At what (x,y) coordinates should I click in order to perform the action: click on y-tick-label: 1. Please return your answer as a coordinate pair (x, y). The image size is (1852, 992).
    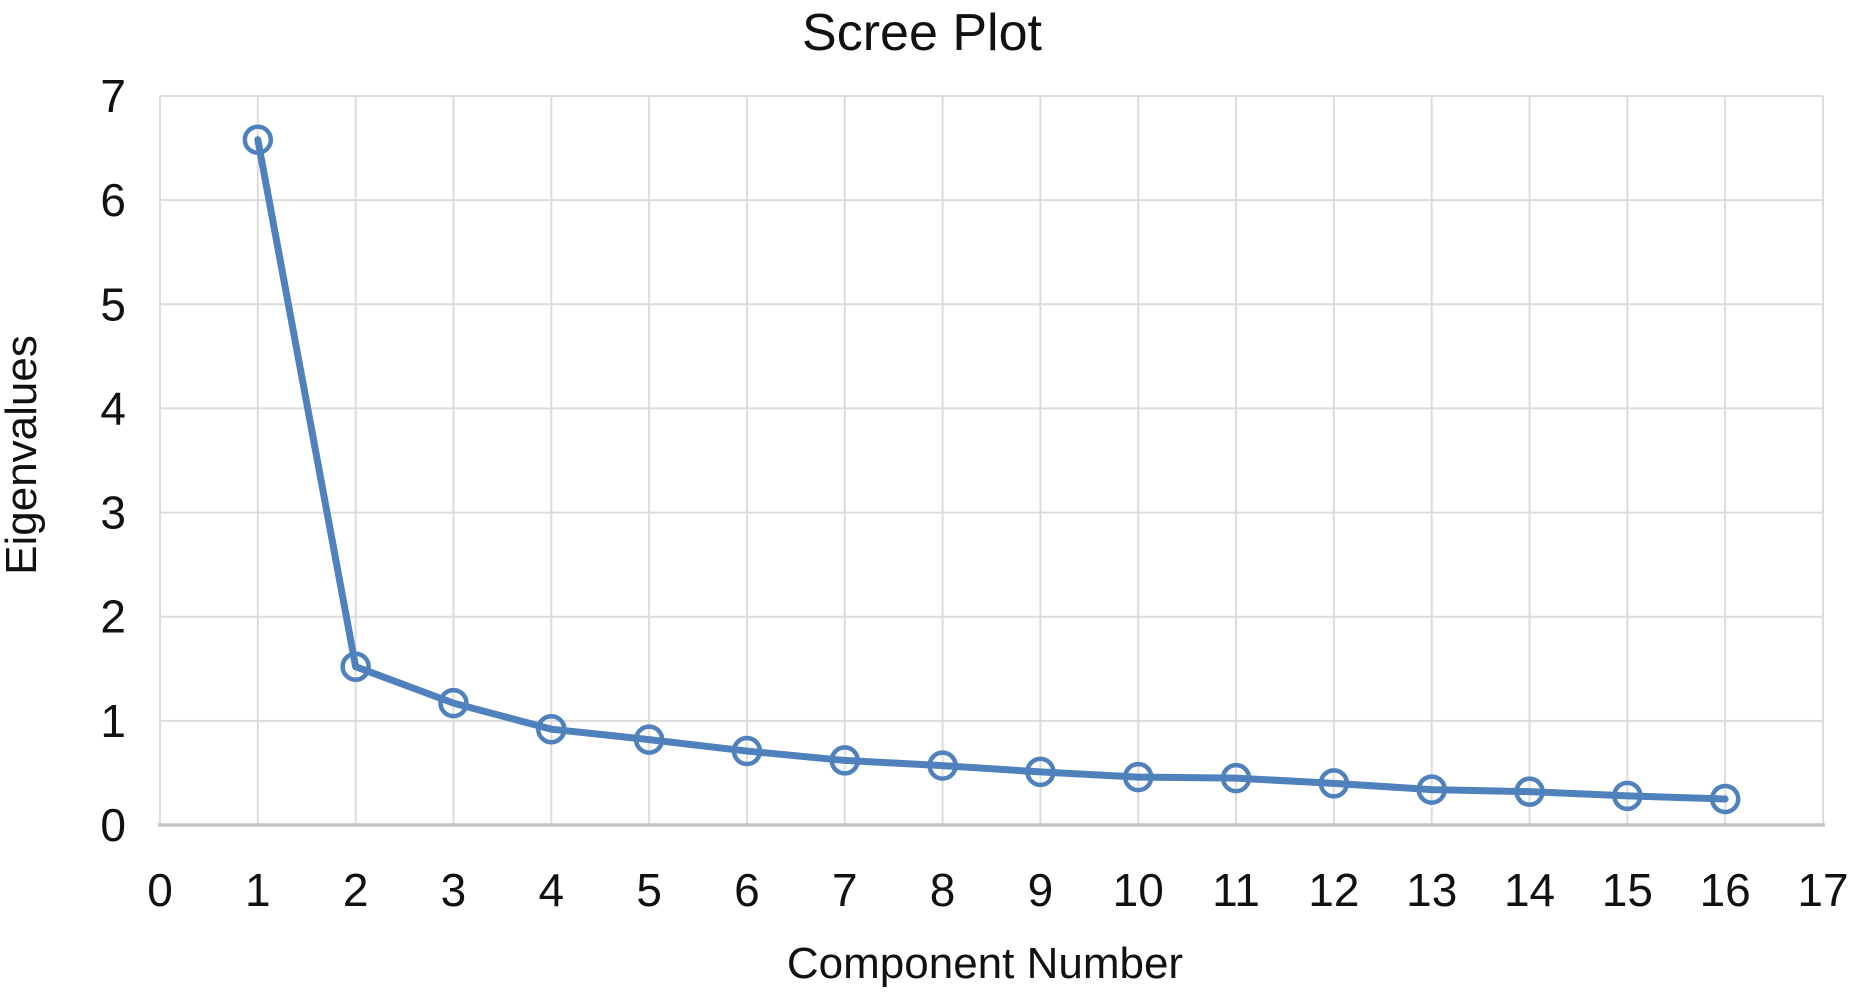
    Looking at the image, I should click on (113, 721).